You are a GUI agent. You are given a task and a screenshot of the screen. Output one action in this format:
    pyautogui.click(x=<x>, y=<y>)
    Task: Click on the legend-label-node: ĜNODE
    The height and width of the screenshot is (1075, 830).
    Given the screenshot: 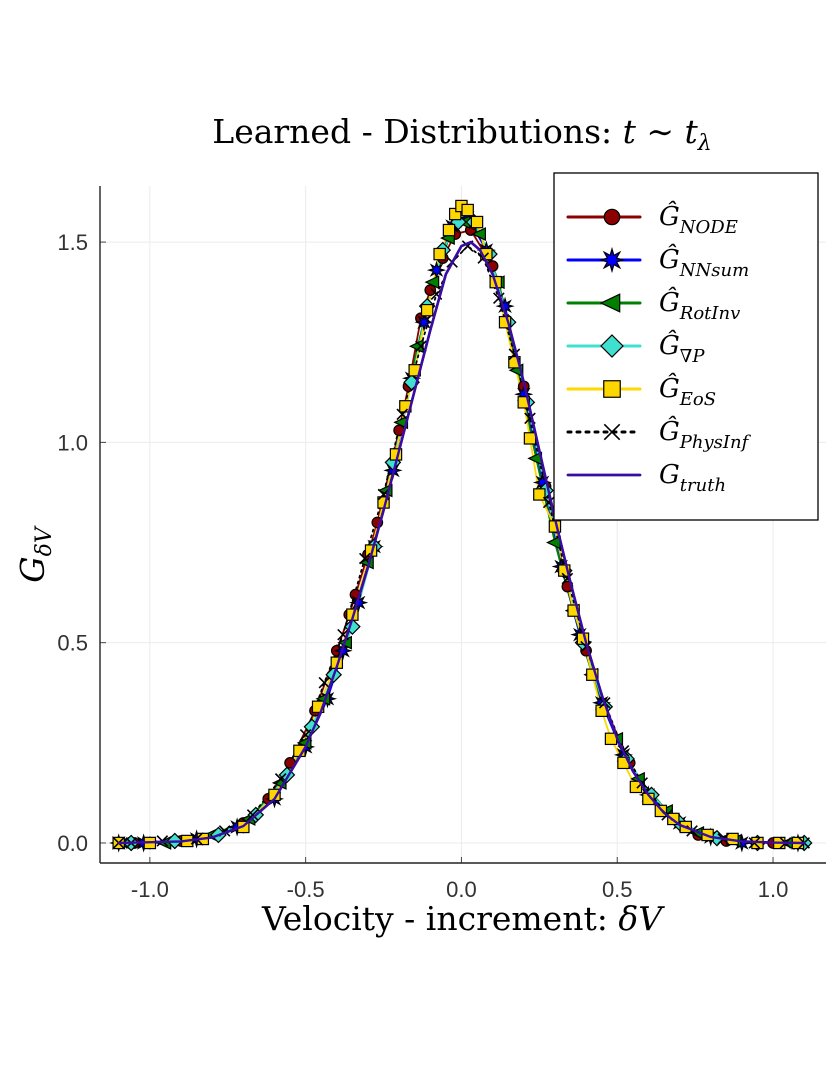 What is the action you would take?
    pyautogui.click(x=698, y=219)
    